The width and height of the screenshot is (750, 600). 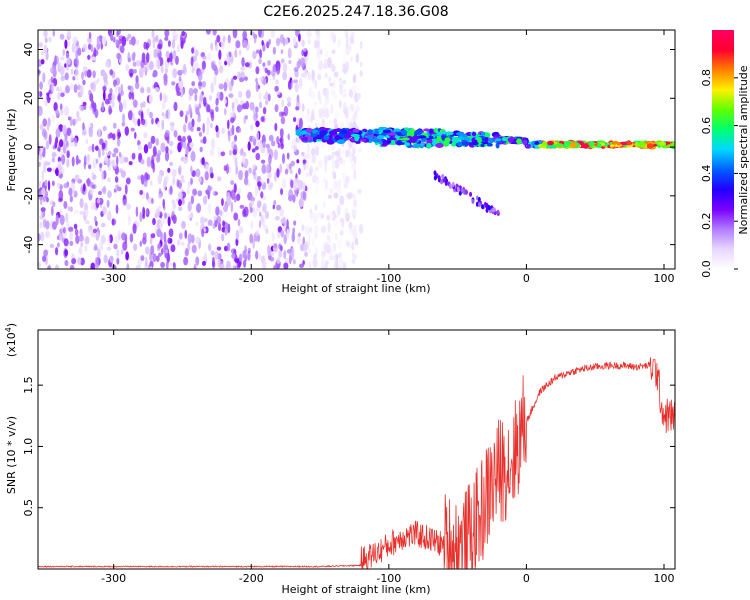 What do you see at coordinates (113, 578) in the screenshot?
I see `snr-x-tick-label: -300` at bounding box center [113, 578].